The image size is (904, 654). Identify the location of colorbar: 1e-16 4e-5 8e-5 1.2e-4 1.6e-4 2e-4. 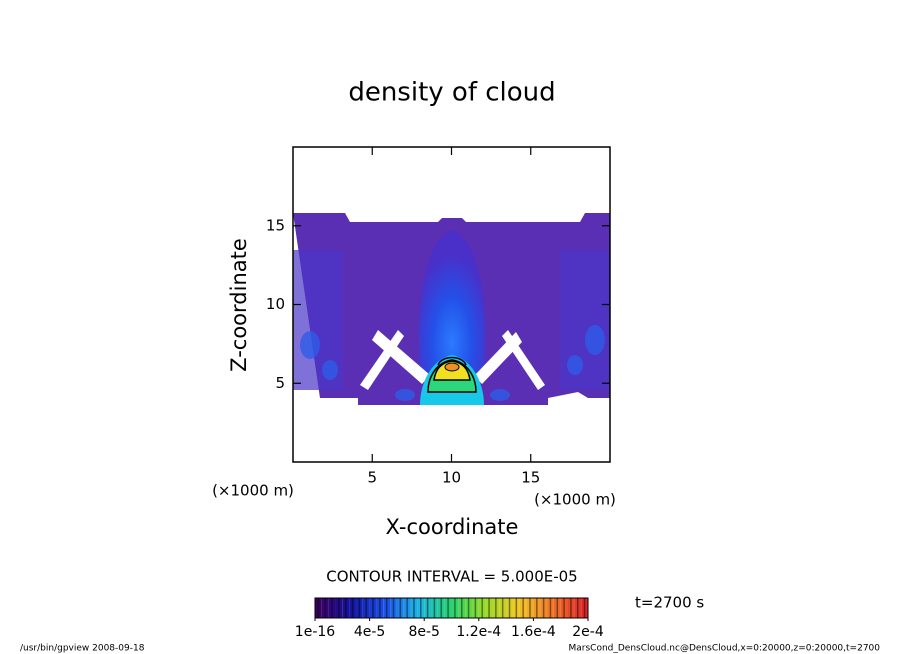
(449, 618).